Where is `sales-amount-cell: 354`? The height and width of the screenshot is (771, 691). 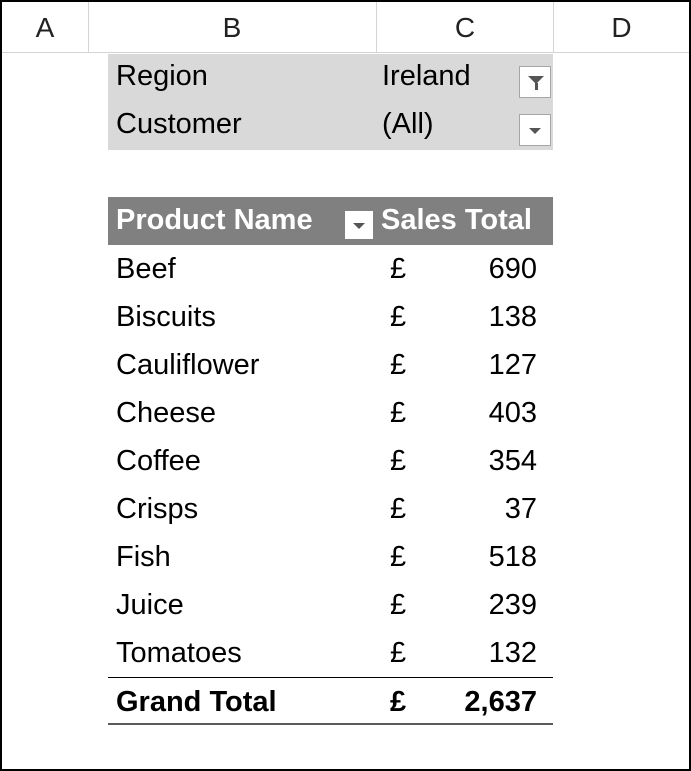 sales-amount-cell: 354 is located at coordinates (512, 461).